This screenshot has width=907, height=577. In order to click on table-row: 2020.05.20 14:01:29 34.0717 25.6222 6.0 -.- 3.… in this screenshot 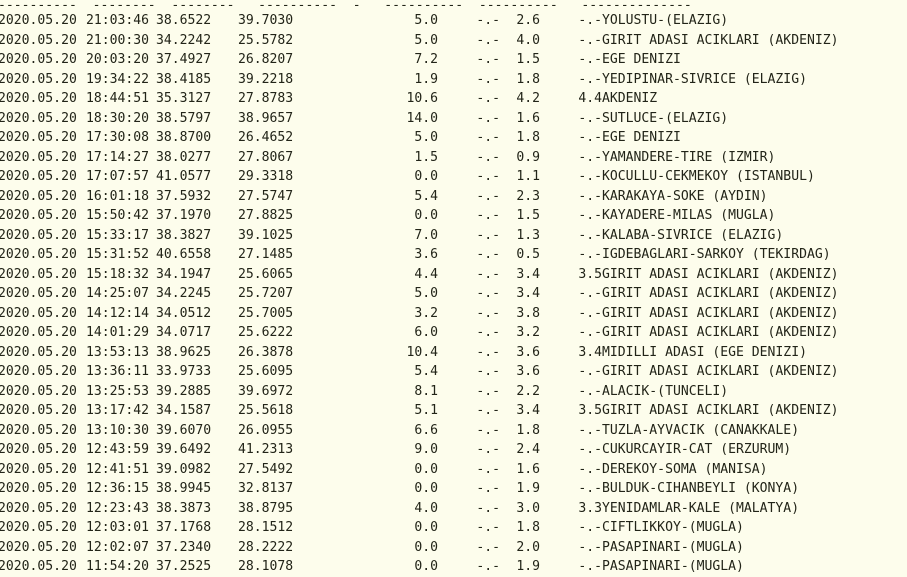, I will do `click(453, 333)`.